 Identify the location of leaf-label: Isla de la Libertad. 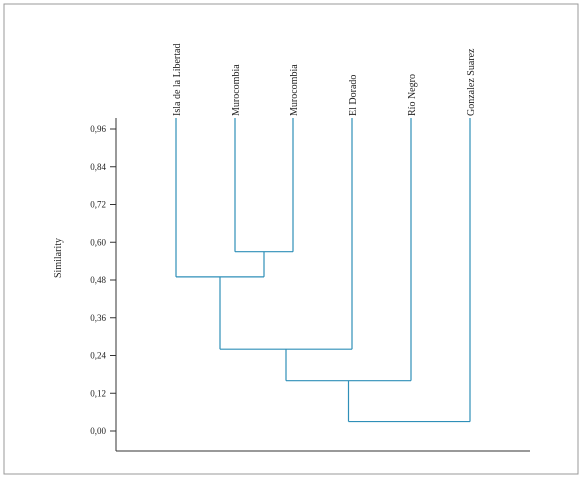
(177, 80).